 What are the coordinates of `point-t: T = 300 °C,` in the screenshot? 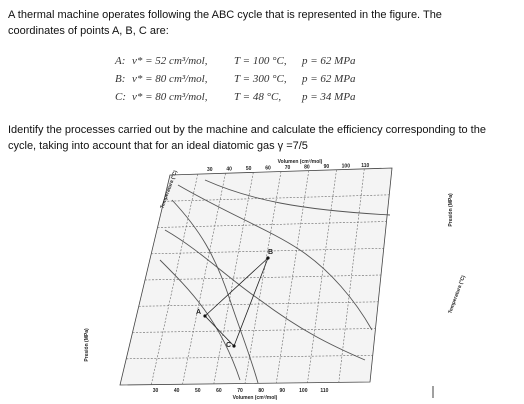 It's located at (260, 79).